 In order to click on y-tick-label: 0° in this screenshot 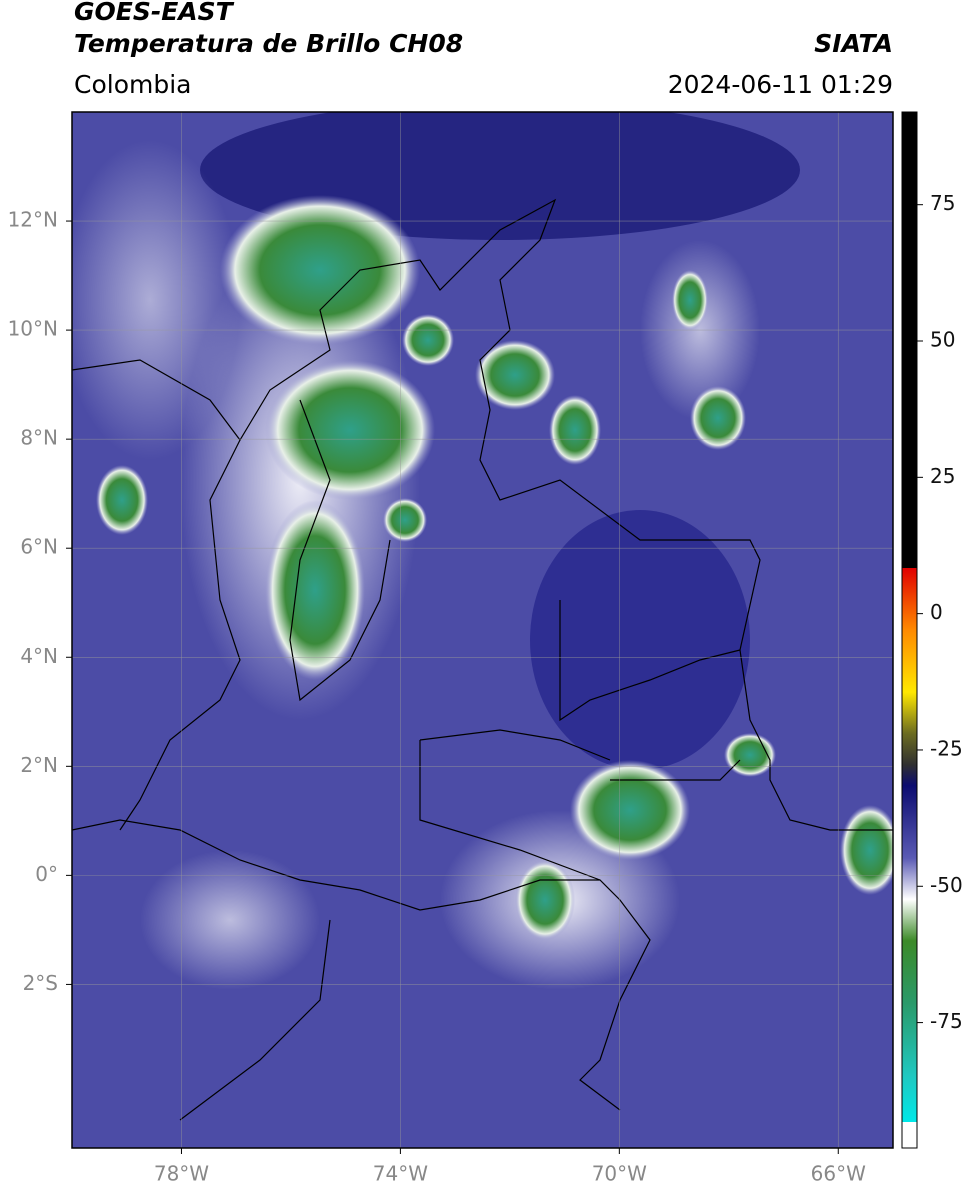, I will do `click(46, 874)`.